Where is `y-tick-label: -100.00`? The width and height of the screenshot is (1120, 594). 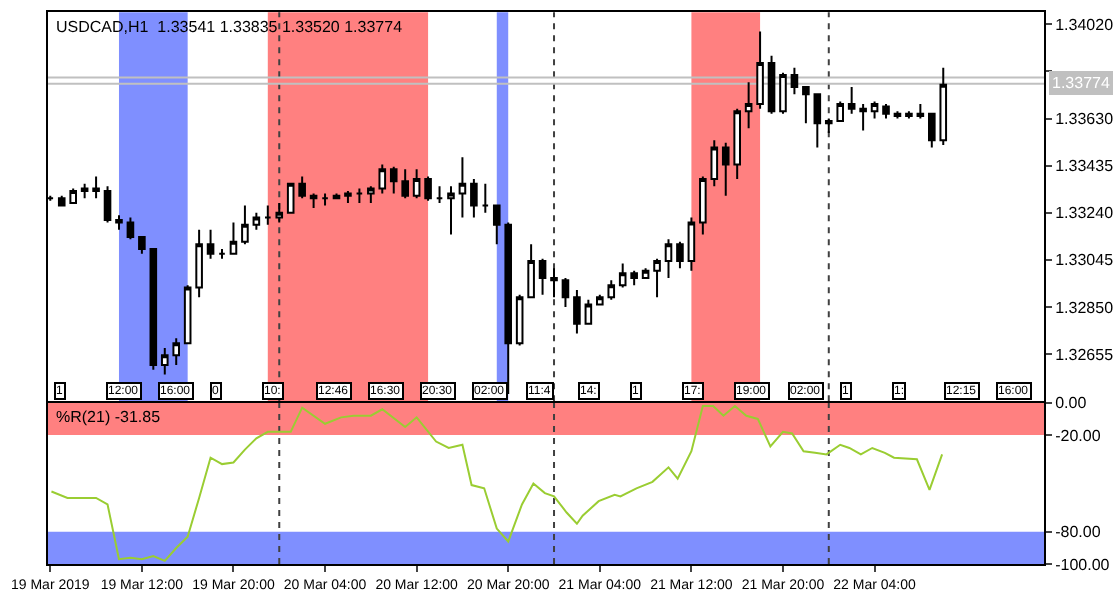
y-tick-label: -100.00 is located at coordinates (1083, 564).